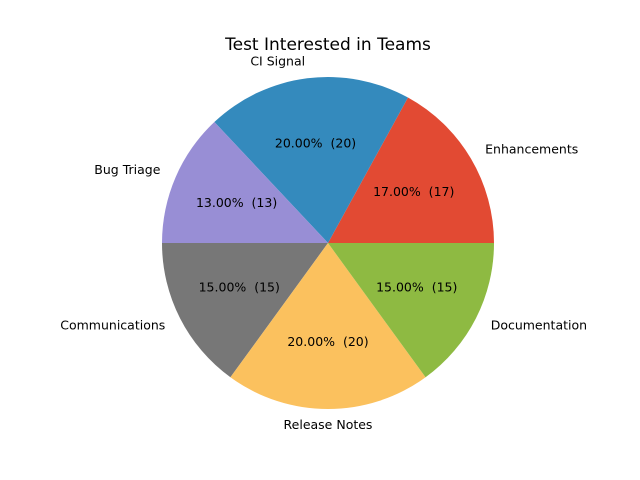 This screenshot has height=480, width=640. I want to click on pie-slice-communications, so click(245, 310).